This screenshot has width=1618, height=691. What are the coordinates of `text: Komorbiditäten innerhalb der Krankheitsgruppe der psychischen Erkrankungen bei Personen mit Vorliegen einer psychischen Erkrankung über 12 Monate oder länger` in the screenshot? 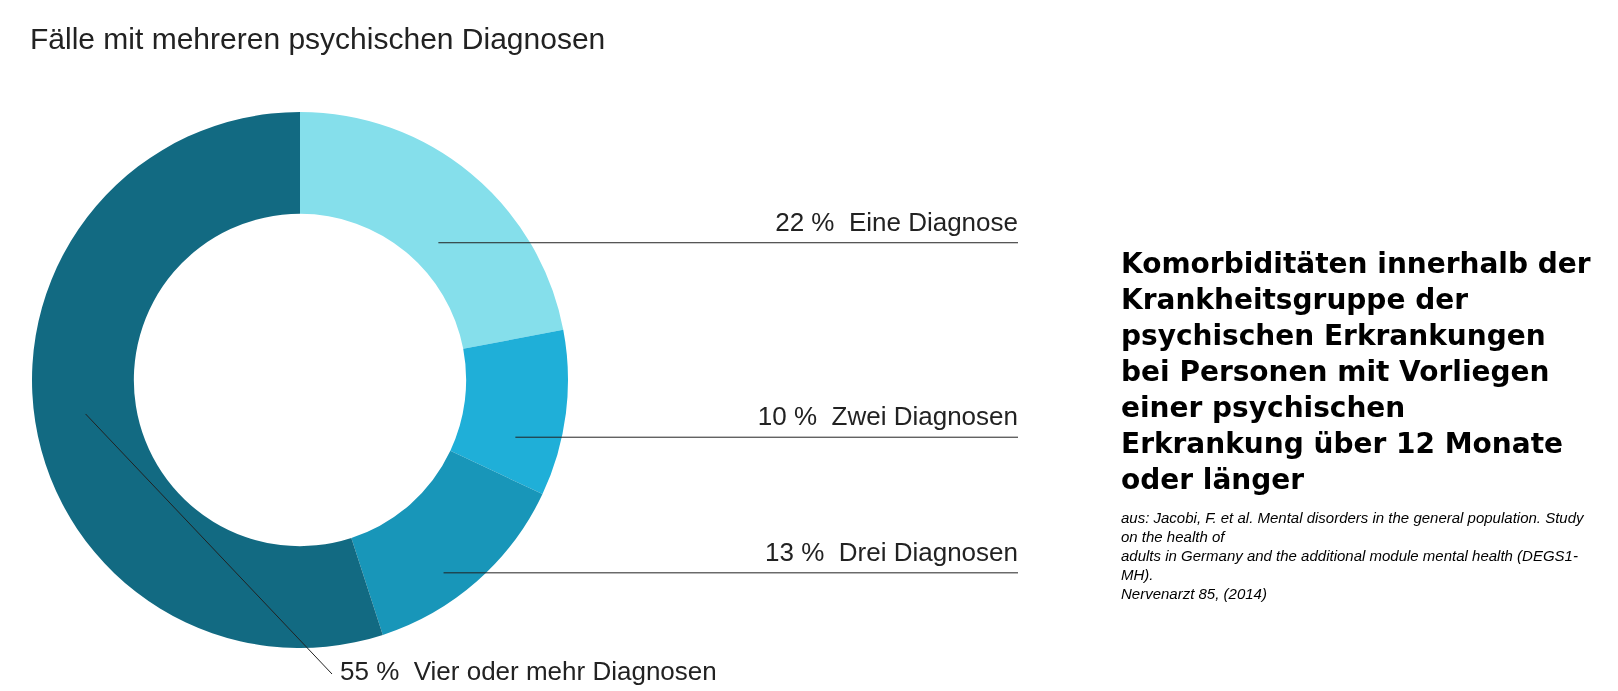 It's located at (1356, 372).